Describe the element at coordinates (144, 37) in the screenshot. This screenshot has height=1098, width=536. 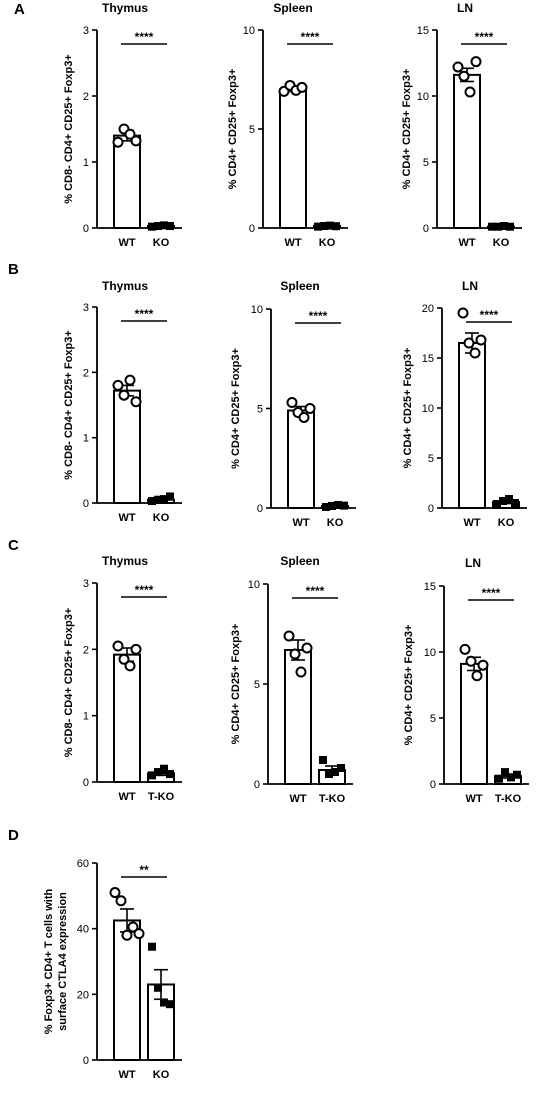
I see `chart-1-significance-label: ****` at that location.